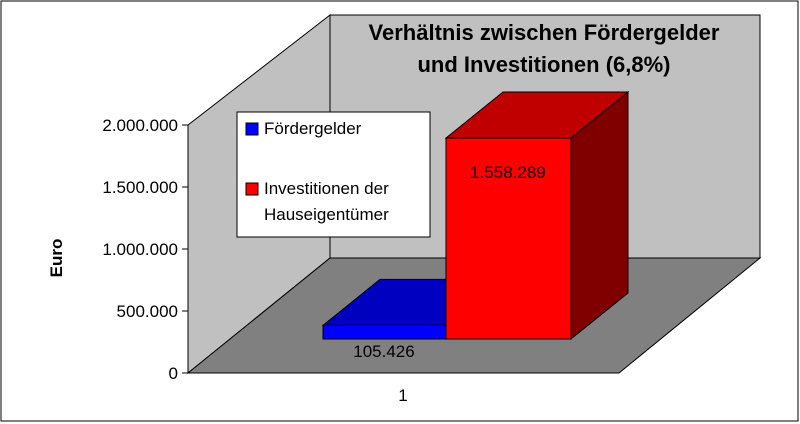  What do you see at coordinates (326, 214) in the screenshot?
I see `legend-label-investitionen-line-2: Hauseigentümer` at bounding box center [326, 214].